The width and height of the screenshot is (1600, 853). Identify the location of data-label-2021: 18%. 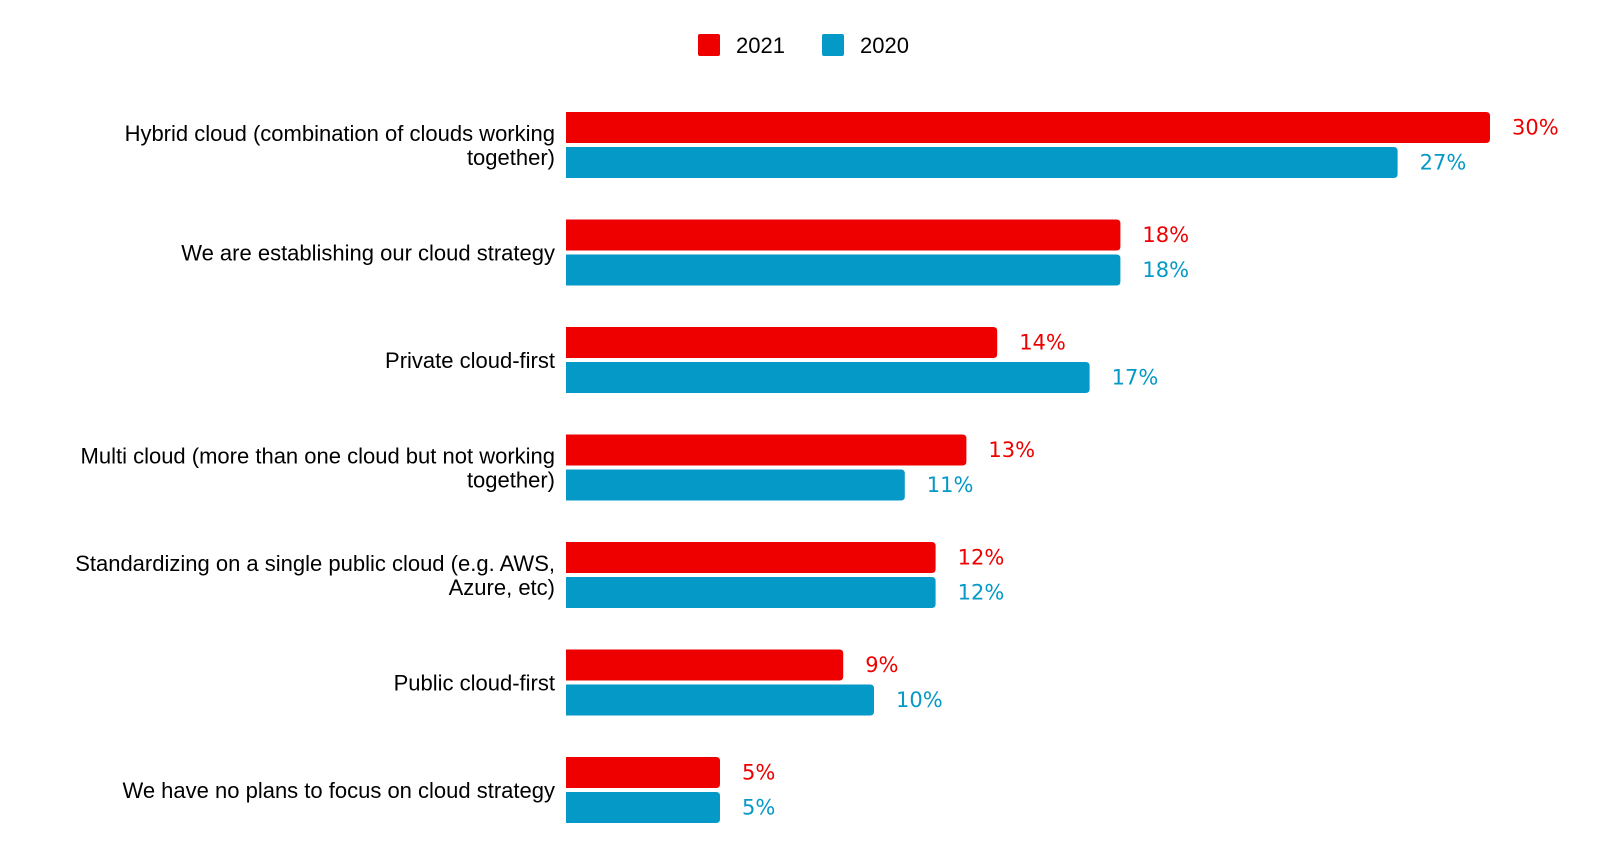
(1165, 235).